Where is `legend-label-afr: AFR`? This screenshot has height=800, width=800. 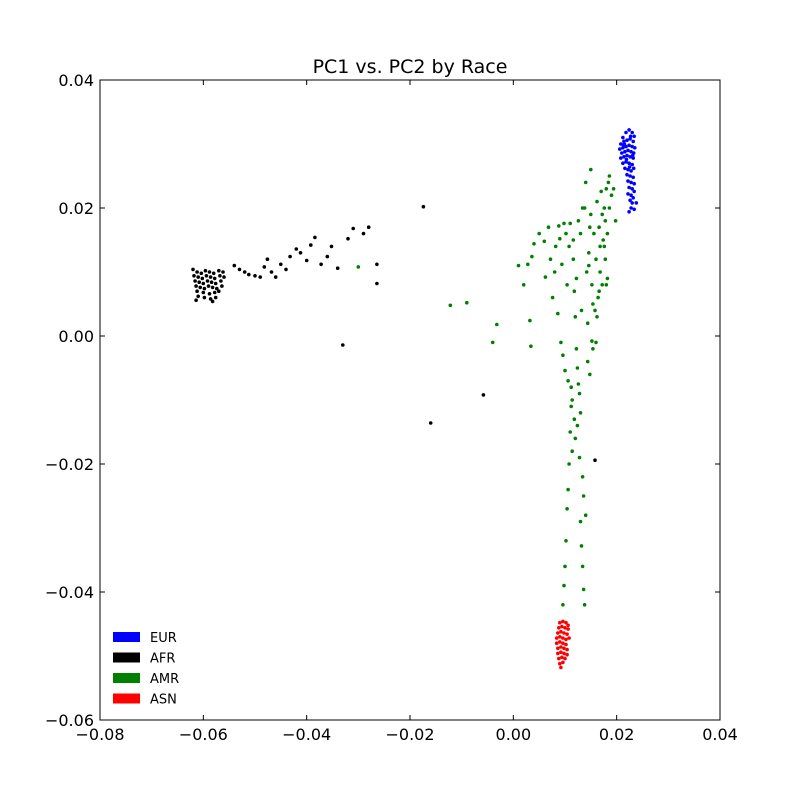 legend-label-afr: AFR is located at coordinates (162, 659).